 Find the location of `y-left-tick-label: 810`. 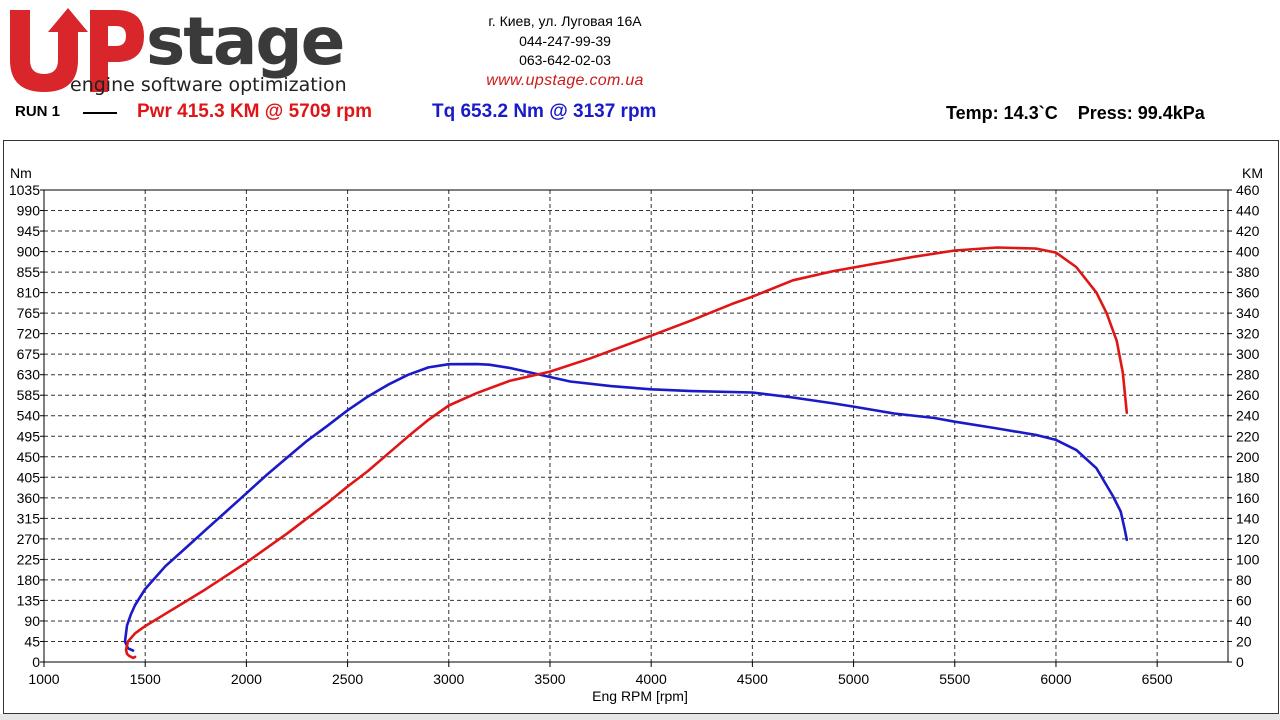

y-left-tick-label: 810 is located at coordinates (29, 293).